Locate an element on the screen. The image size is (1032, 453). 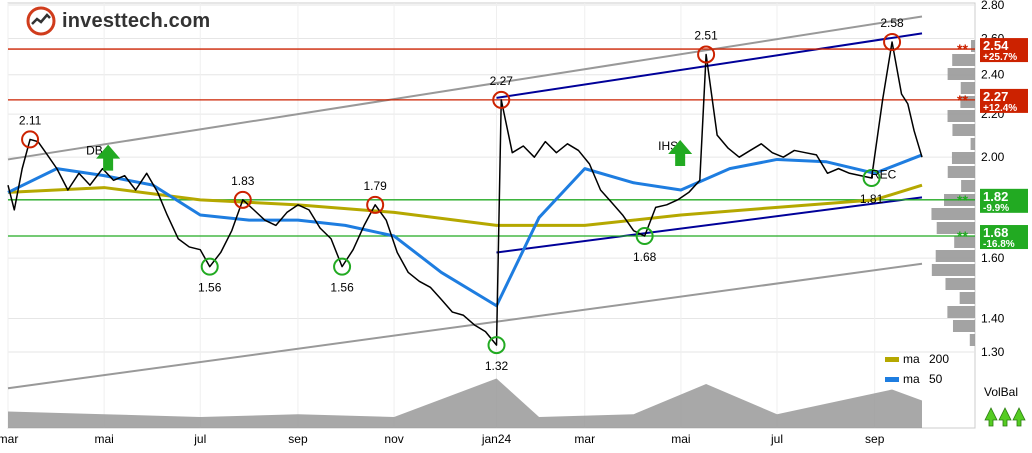
level-value: 1.82 is located at coordinates (995, 196).